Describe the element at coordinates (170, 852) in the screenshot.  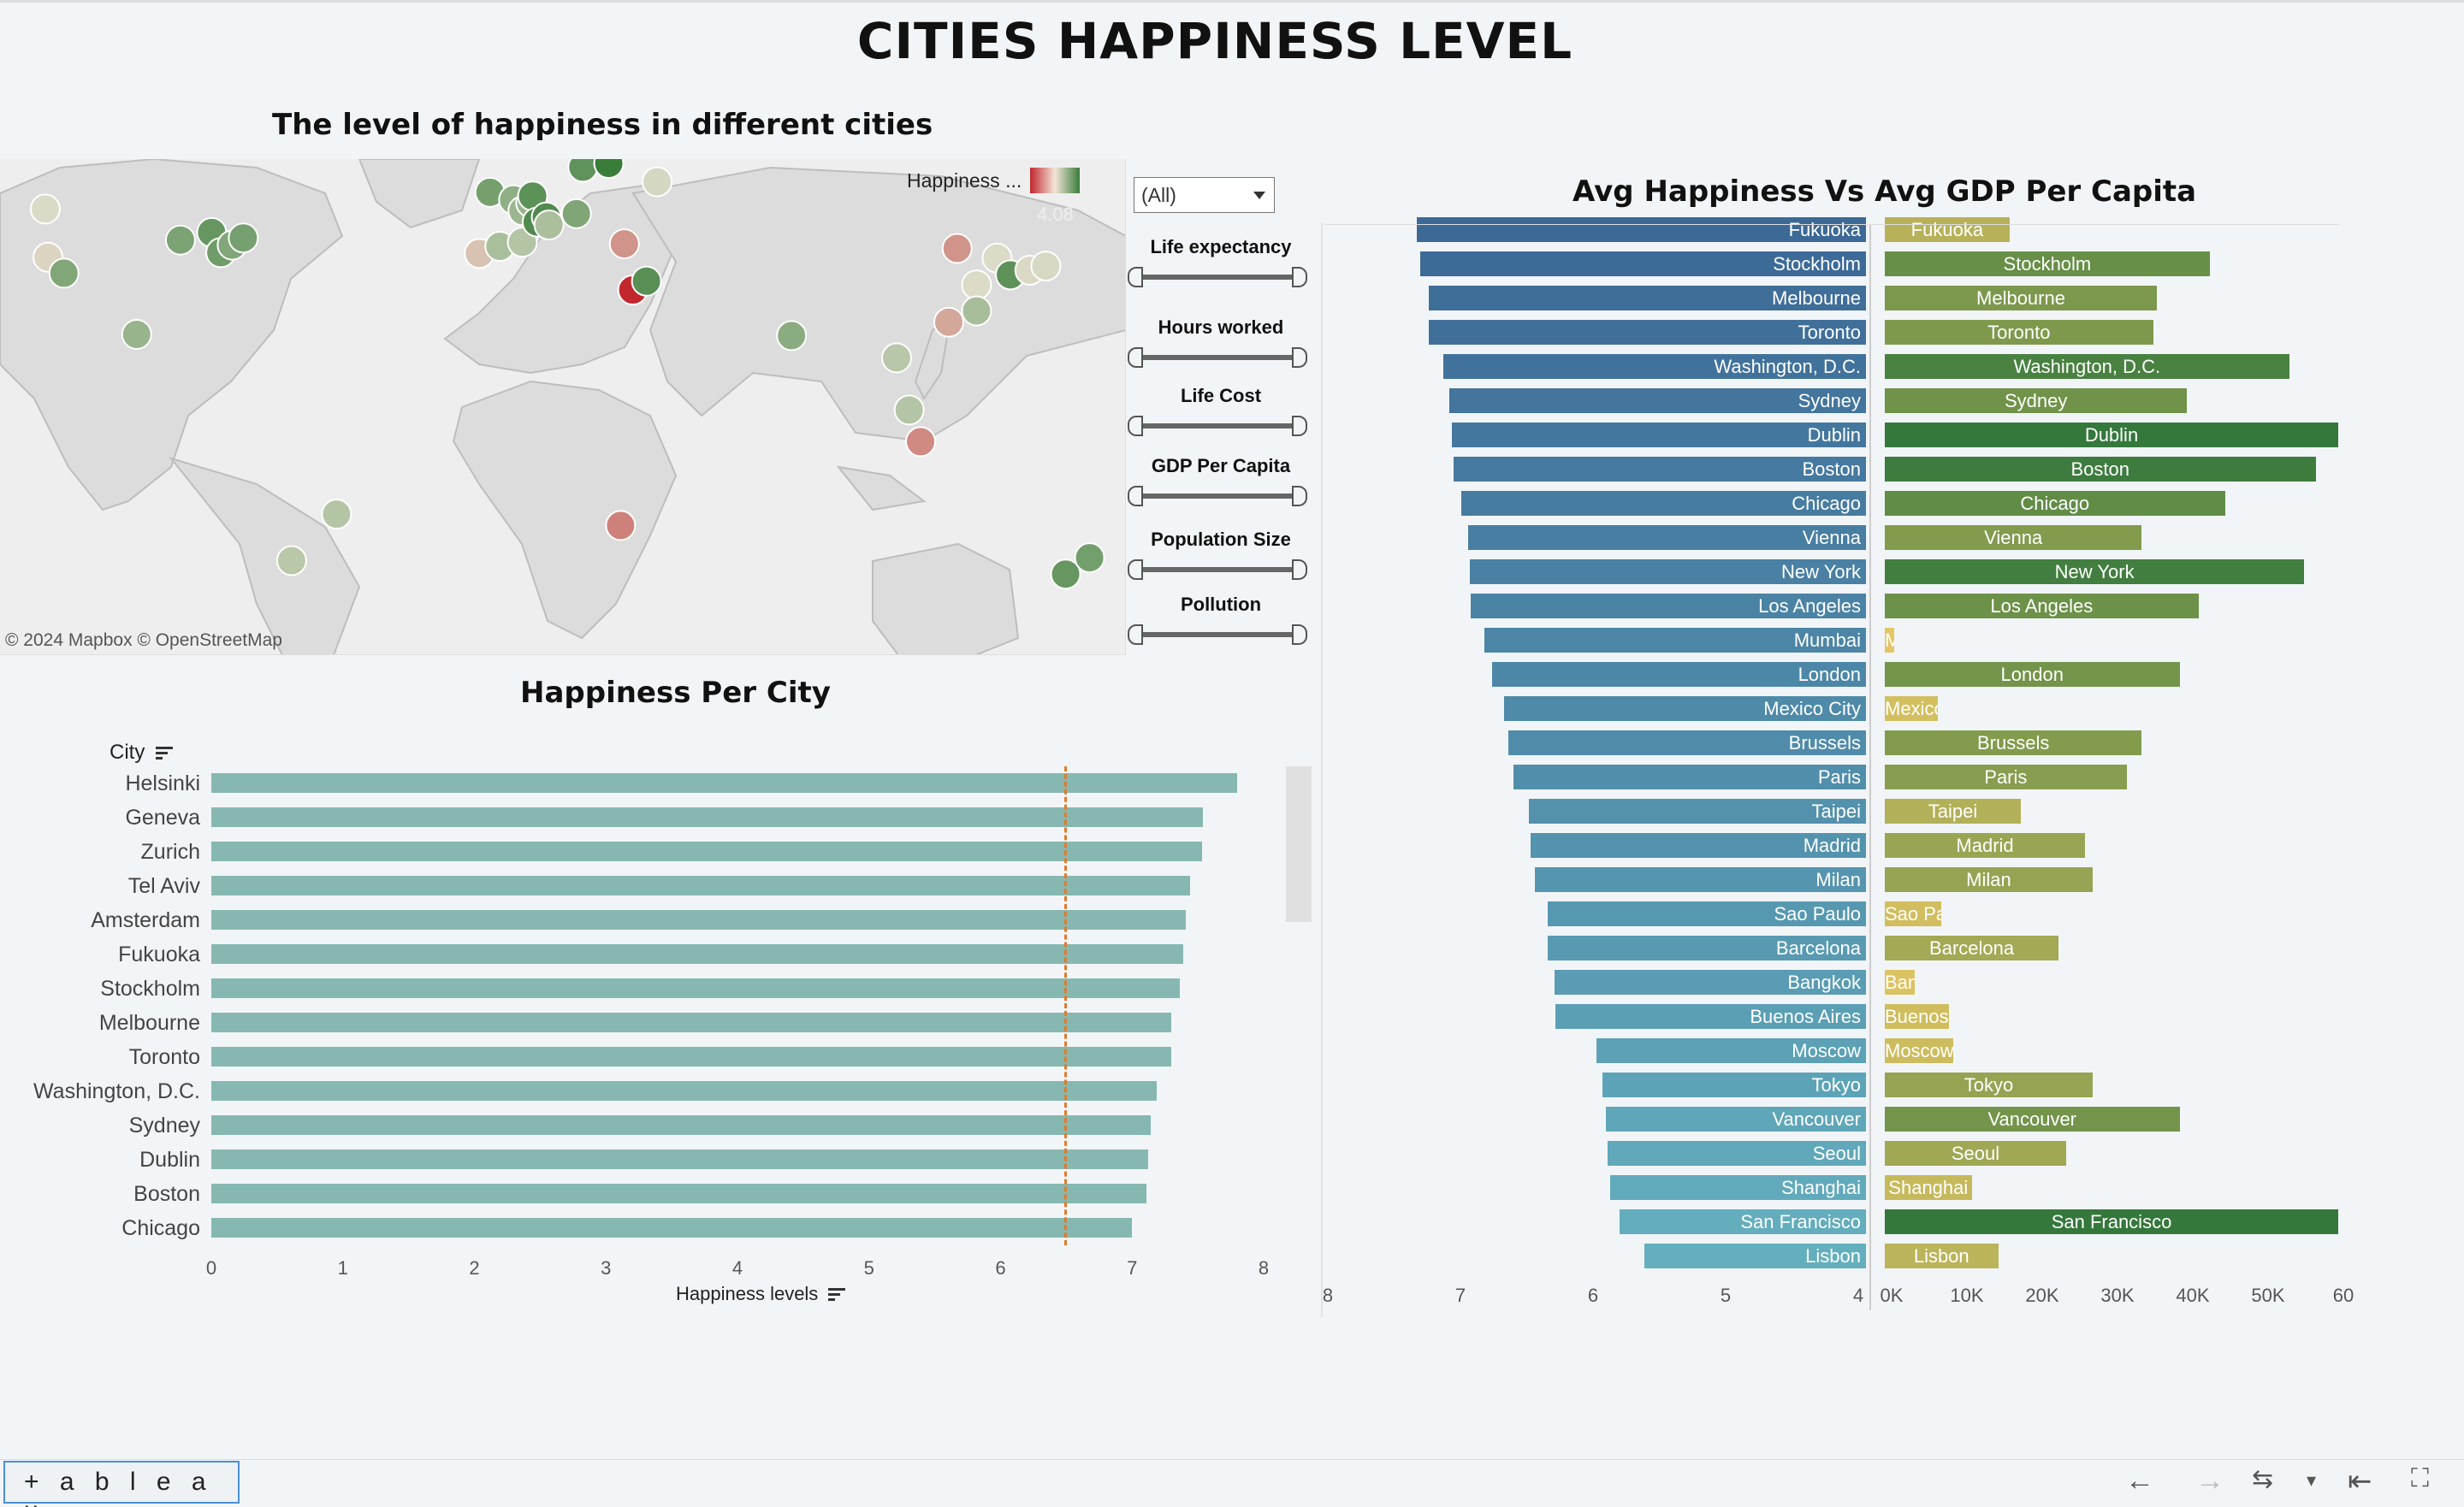
I see `city-label: Zurich` at that location.